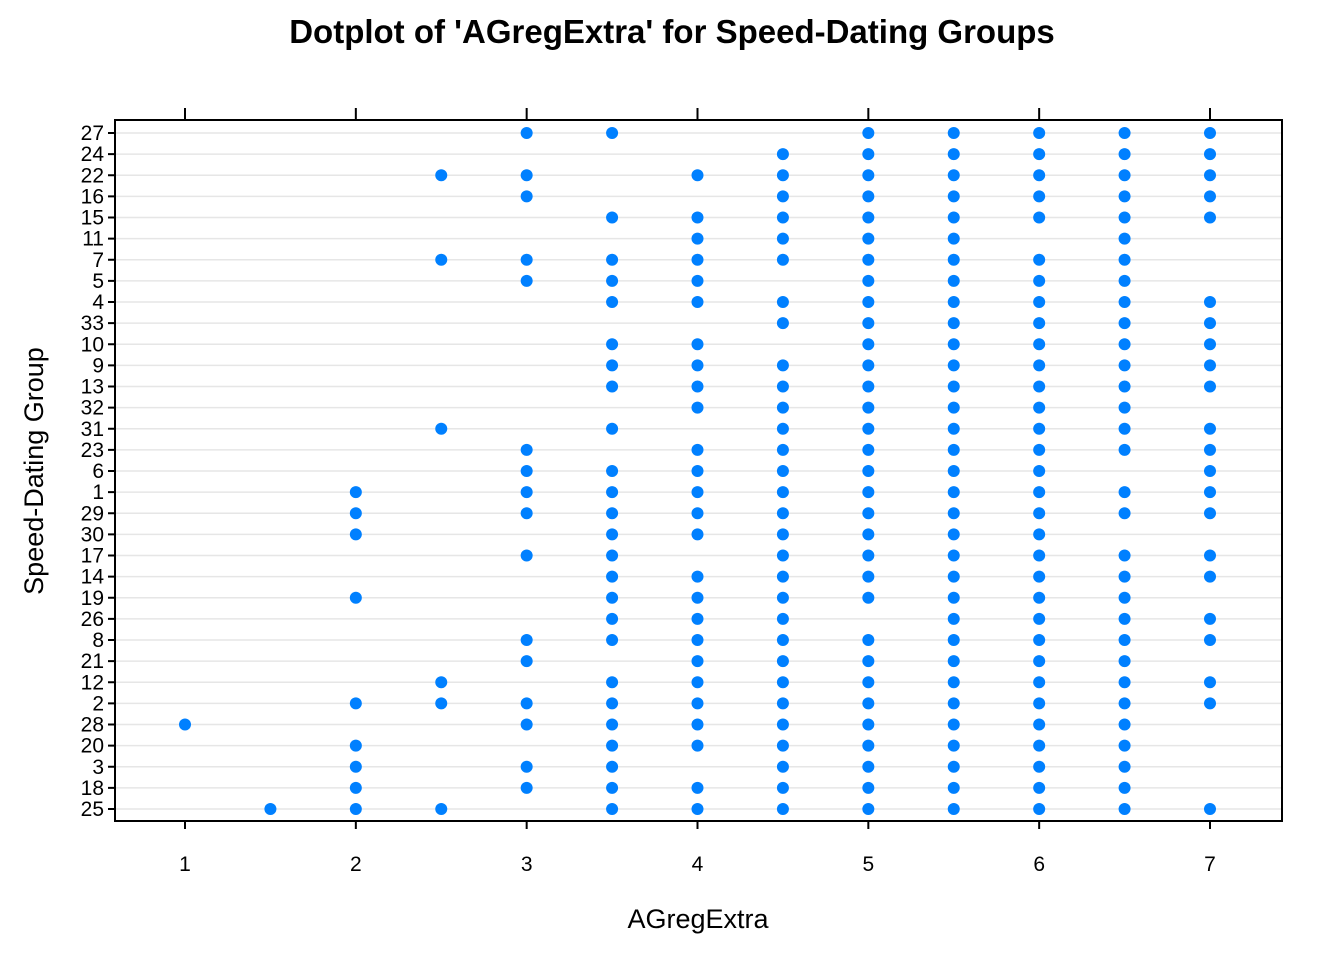  What do you see at coordinates (93, 577) in the screenshot?
I see `y-tick-label-14: 14` at bounding box center [93, 577].